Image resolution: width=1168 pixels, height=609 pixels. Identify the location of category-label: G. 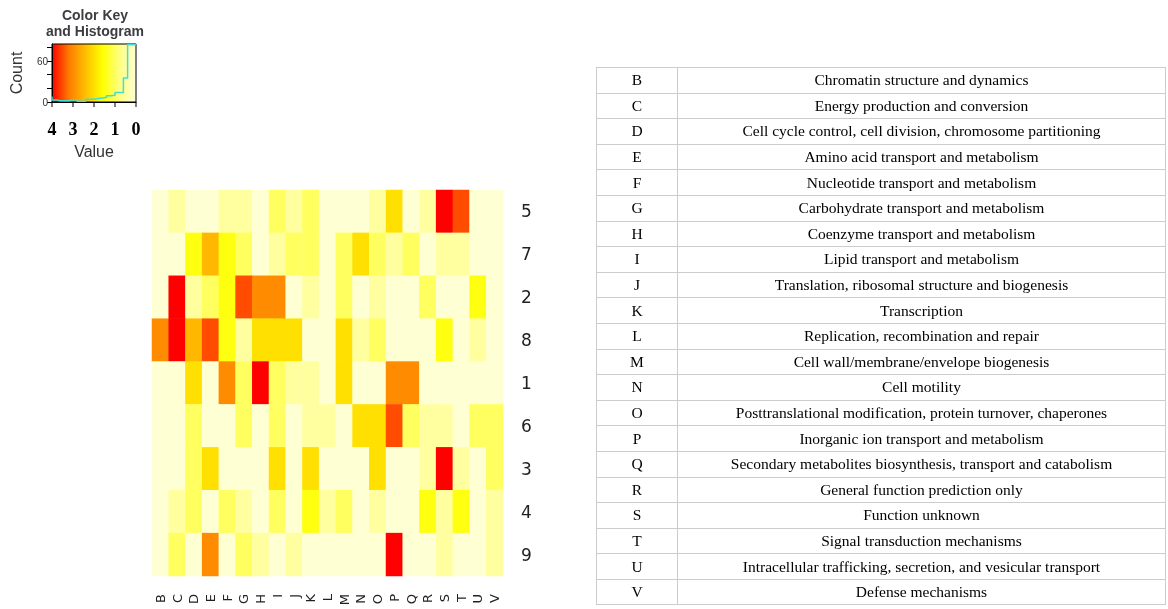
(637, 208).